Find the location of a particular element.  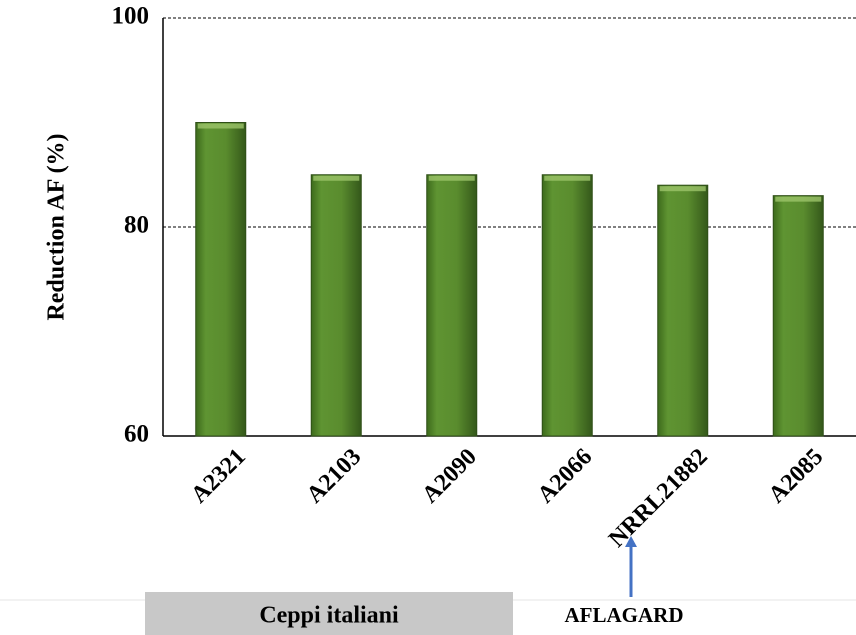

y-tick-label: 60 is located at coordinates (136, 434).